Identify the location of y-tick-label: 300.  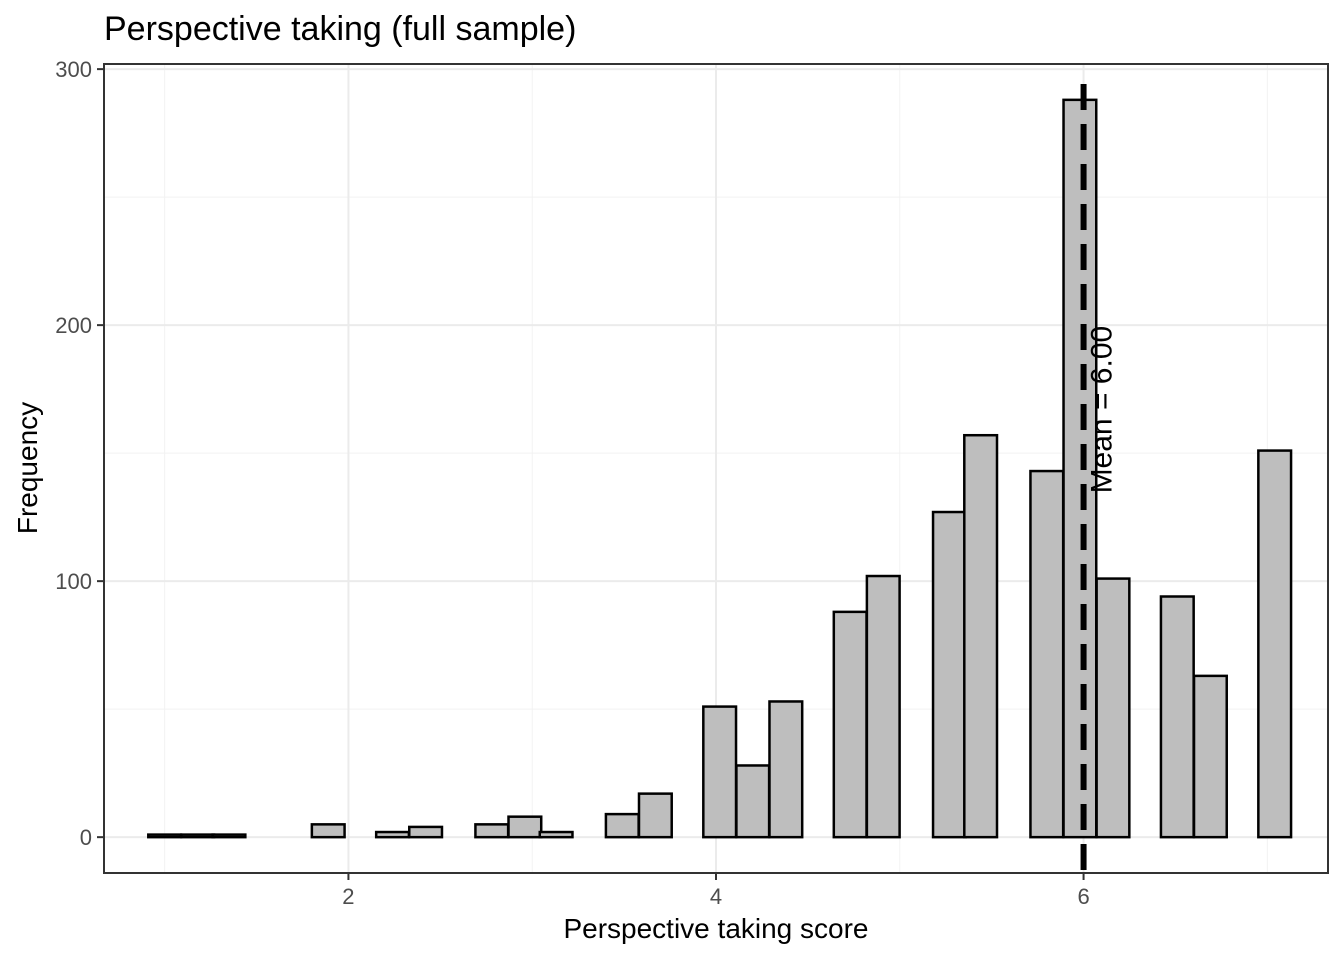
(73, 69).